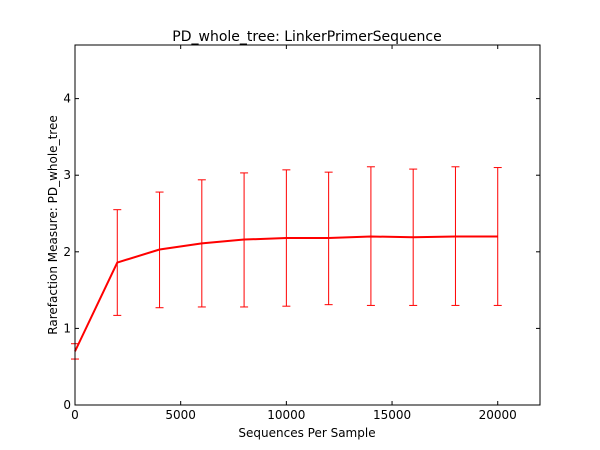 Image resolution: width=600 pixels, height=450 pixels. Describe the element at coordinates (75, 415) in the screenshot. I see `x-tick-label: 0` at that location.